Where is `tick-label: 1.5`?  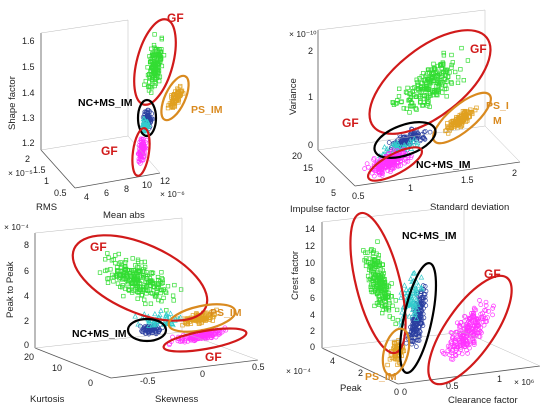
tick-label: 1.5 is located at coordinates (28, 67).